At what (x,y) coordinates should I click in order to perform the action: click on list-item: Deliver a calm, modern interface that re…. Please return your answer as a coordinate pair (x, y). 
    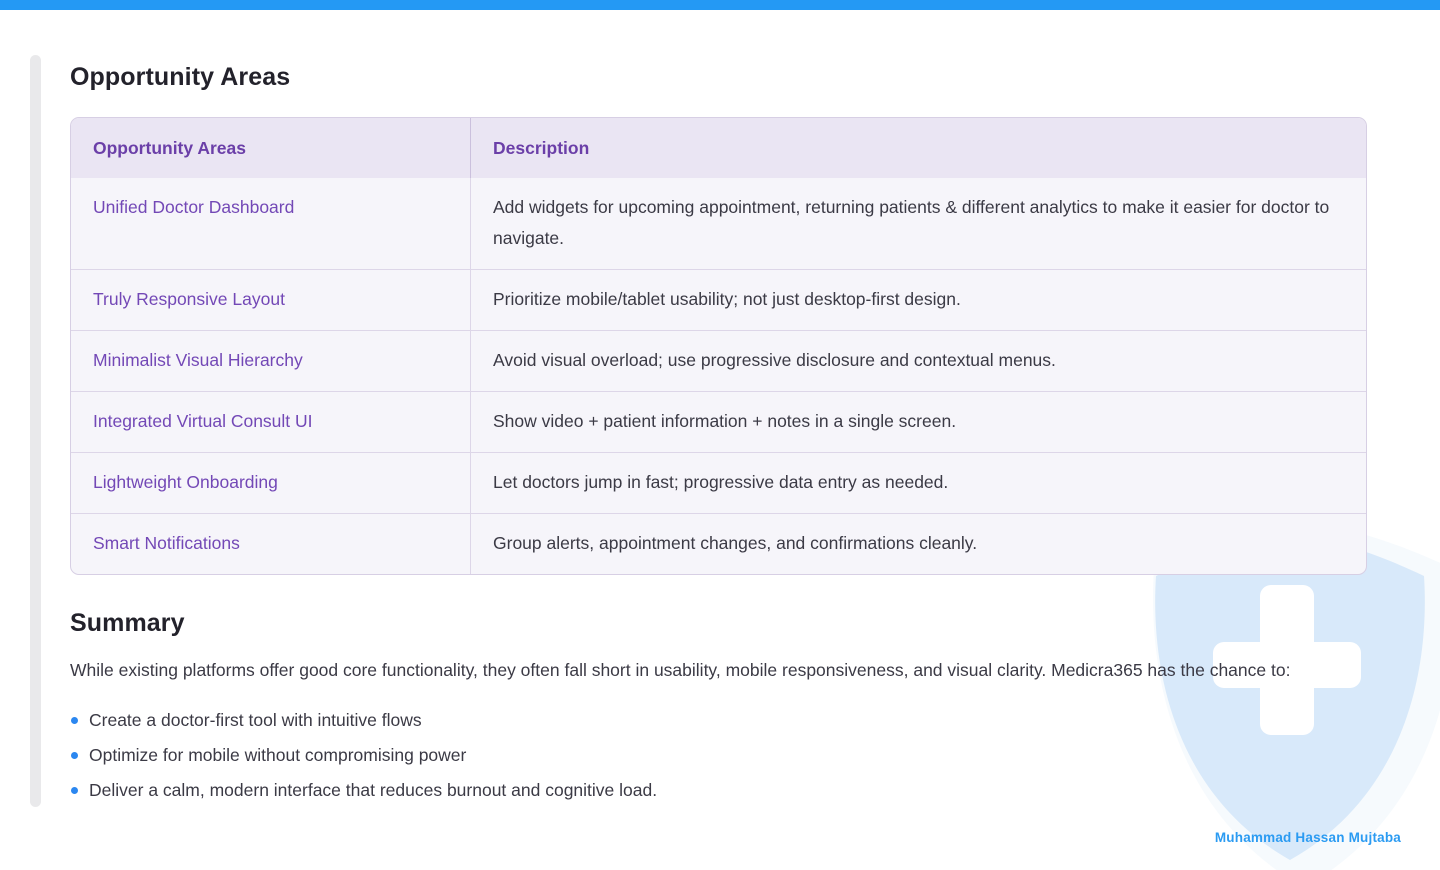
    Looking at the image, I should click on (718, 790).